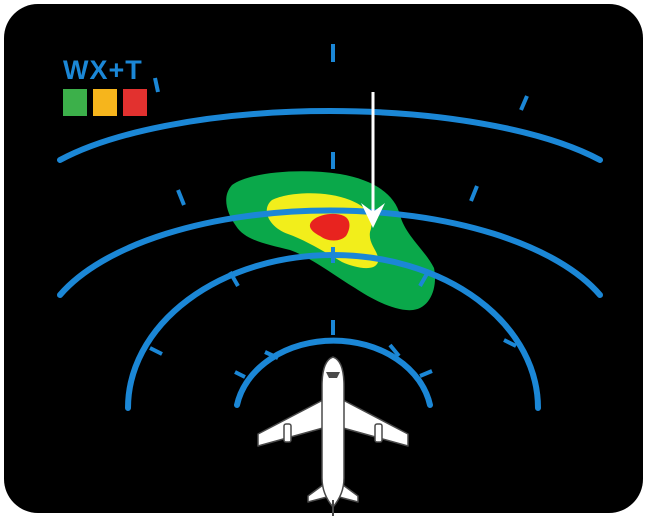 This screenshot has height=517, width=647. I want to click on airplane-top-view-icon, so click(333, 436).